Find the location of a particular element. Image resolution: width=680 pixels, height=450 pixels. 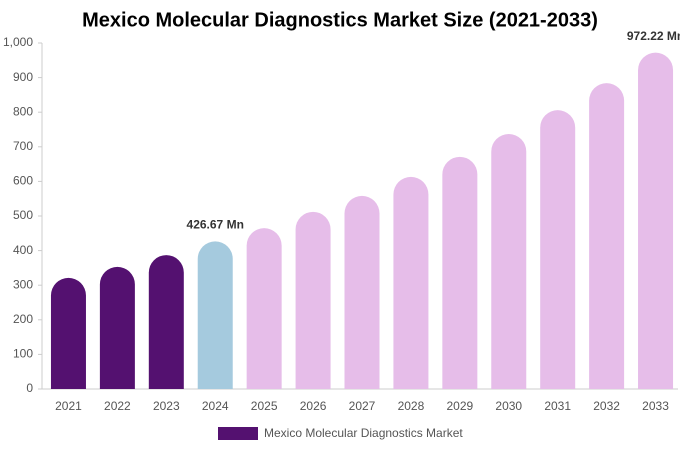

x-tick-label: 2025 is located at coordinates (264, 406).